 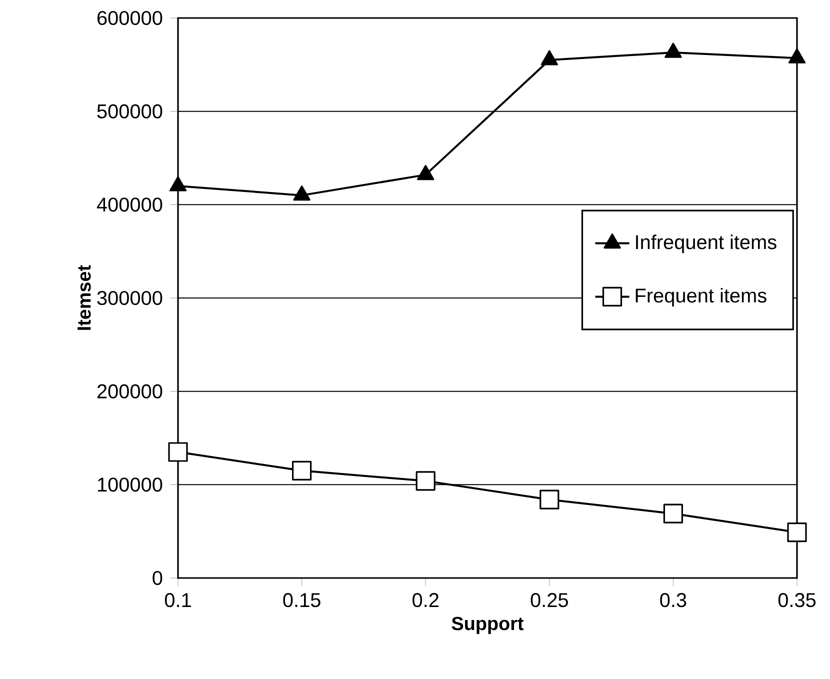 I want to click on y-tick-label: 300000, so click(x=129, y=298).